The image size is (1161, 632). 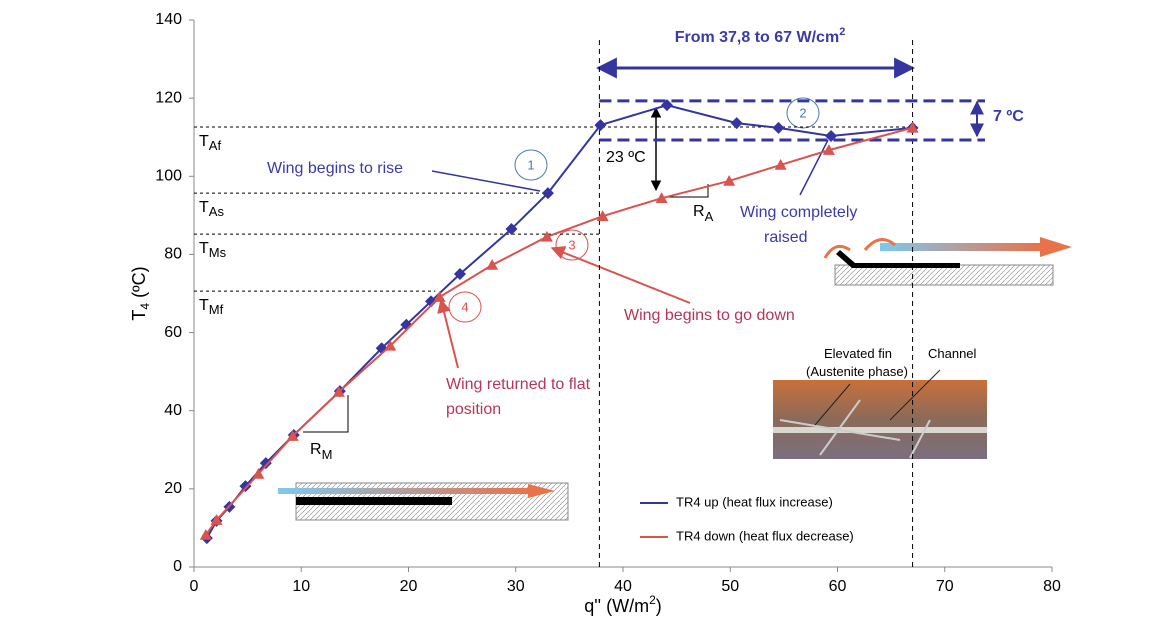 What do you see at coordinates (168, 176) in the screenshot?
I see `y-tick-label: 100` at bounding box center [168, 176].